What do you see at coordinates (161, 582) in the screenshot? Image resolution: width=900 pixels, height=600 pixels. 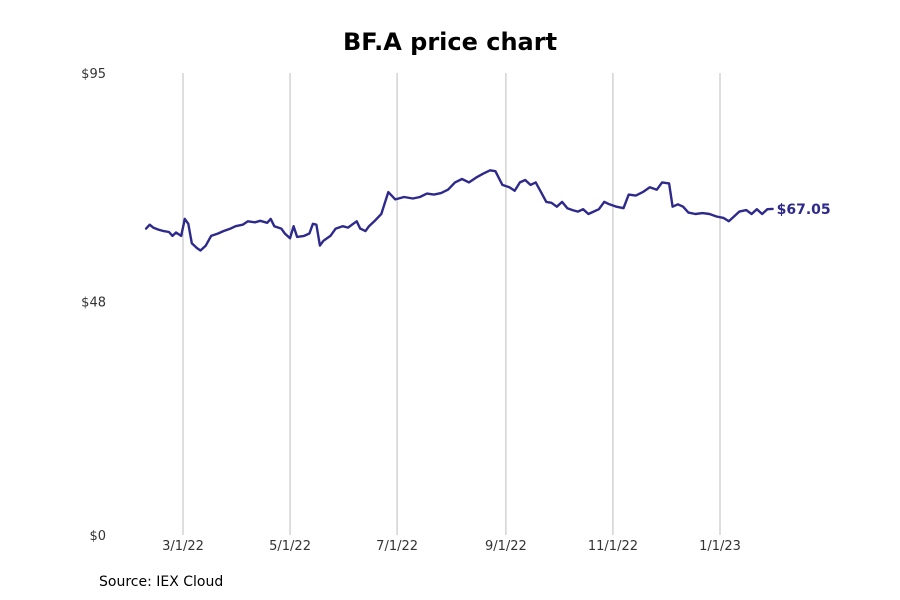 I see `source-note: Source: IEX Cloud` at bounding box center [161, 582].